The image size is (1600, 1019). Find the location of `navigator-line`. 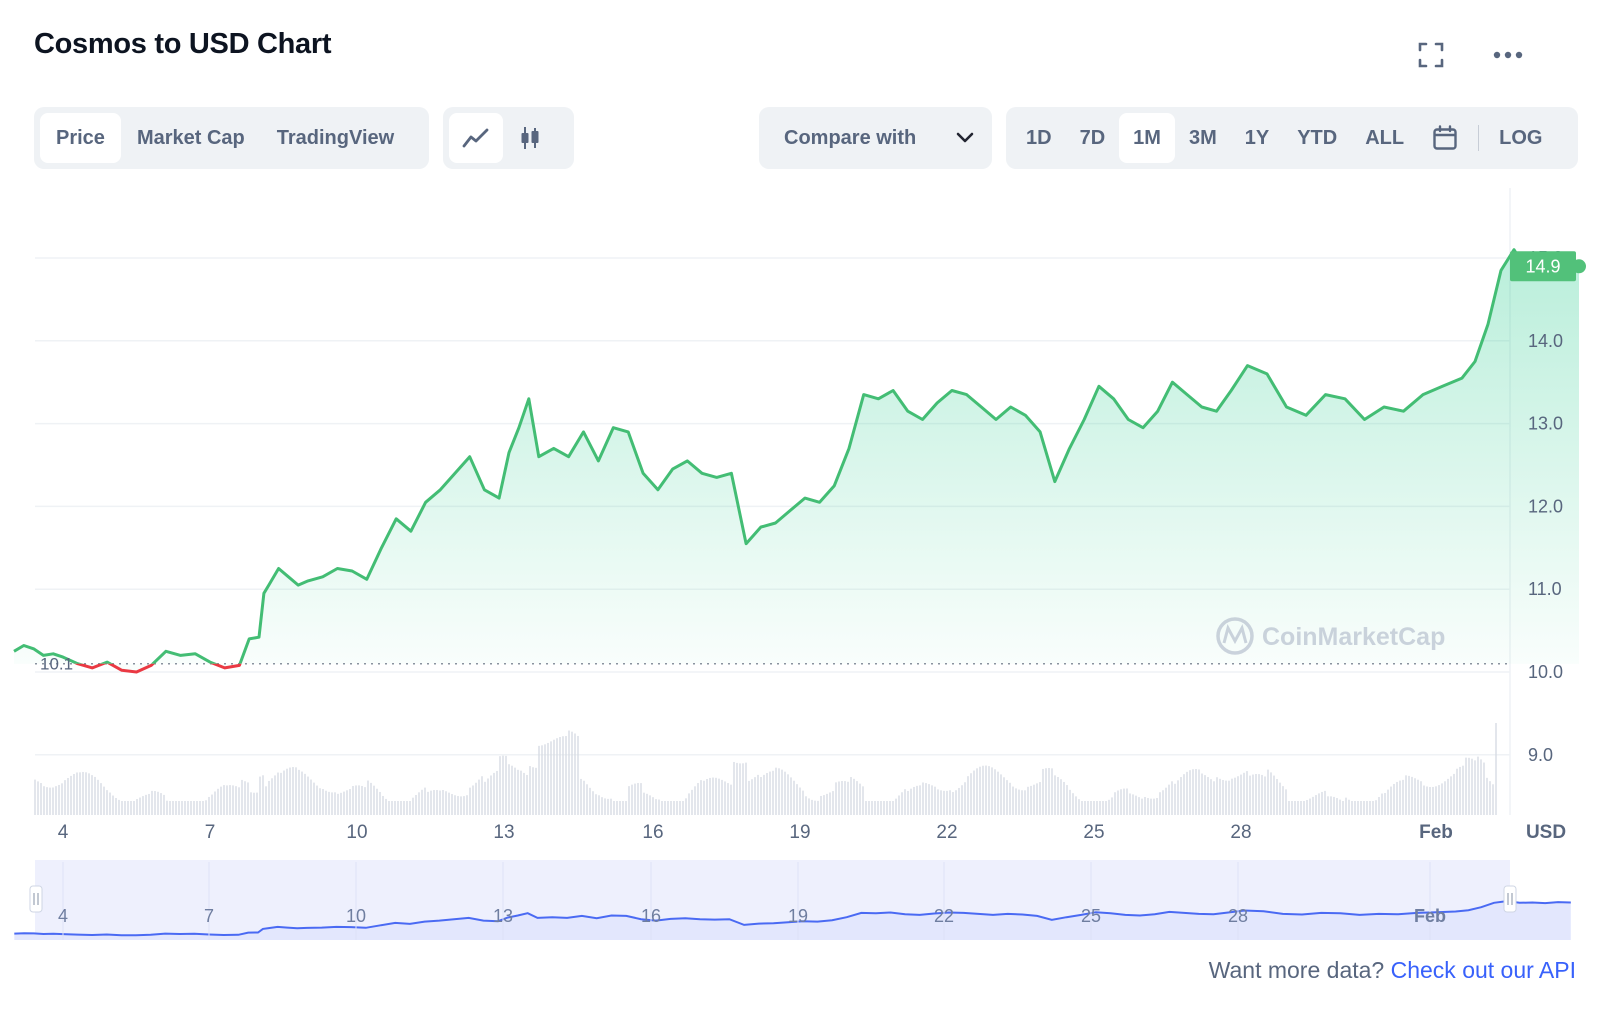

navigator-line is located at coordinates (792, 918).